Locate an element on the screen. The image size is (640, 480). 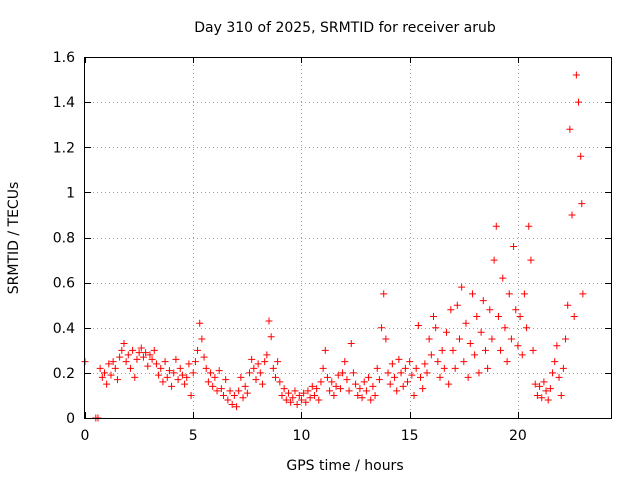
x-tick-label: 0 is located at coordinates (85, 436).